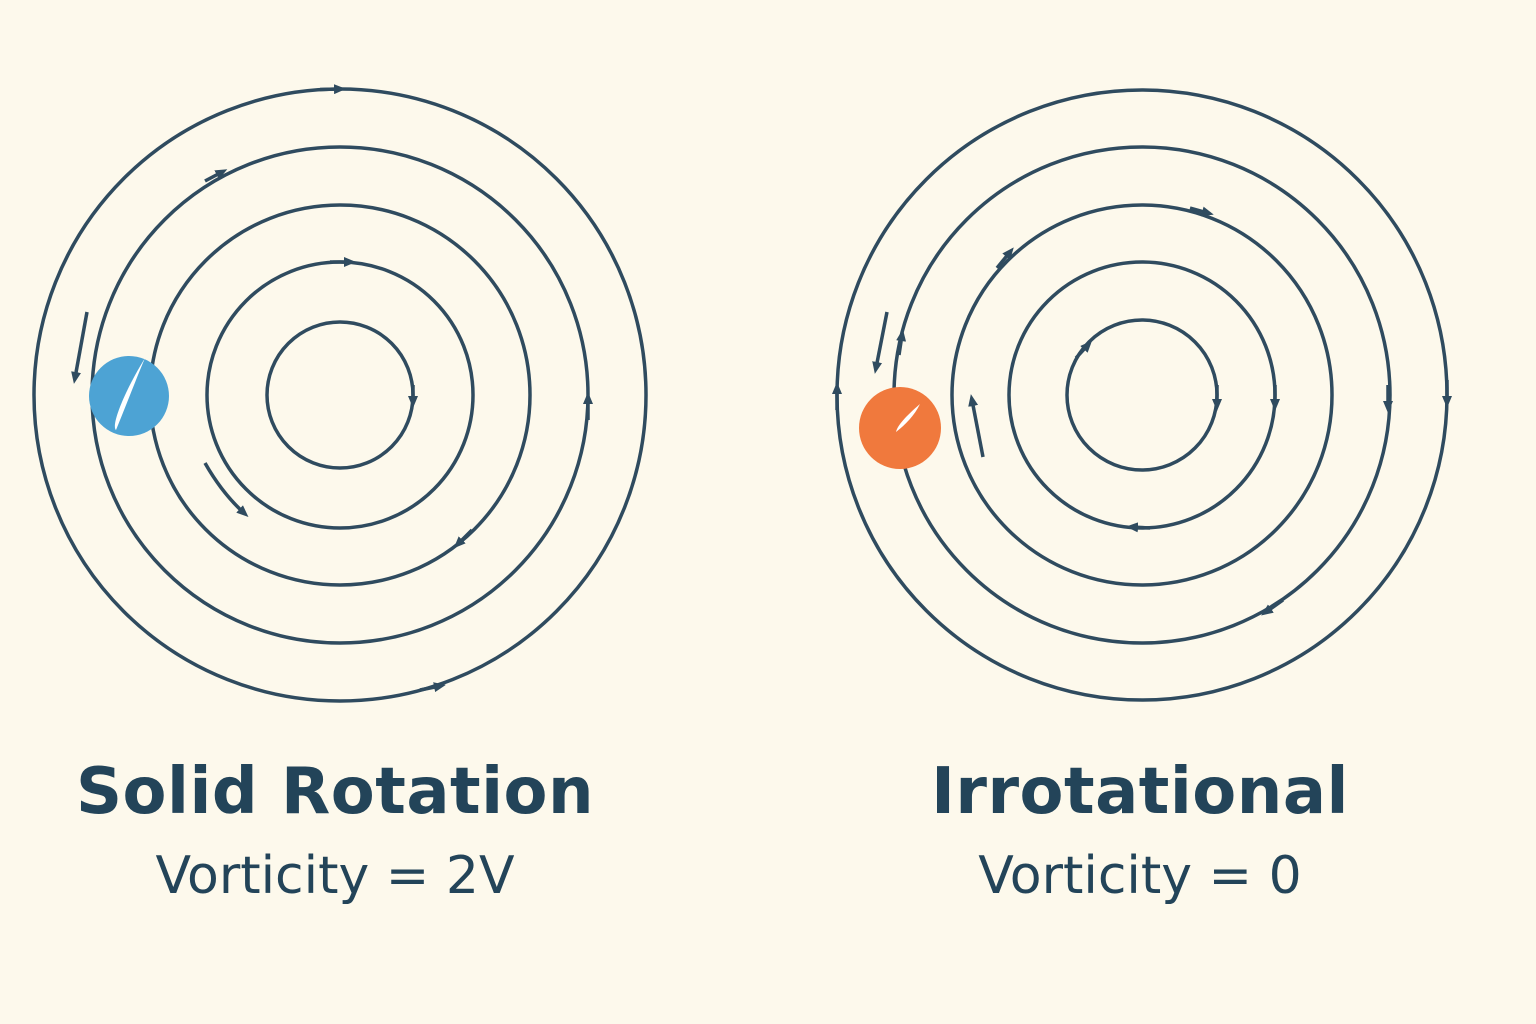 The image size is (1536, 1024). I want to click on panel-title: Irrotational, so click(1140, 792).